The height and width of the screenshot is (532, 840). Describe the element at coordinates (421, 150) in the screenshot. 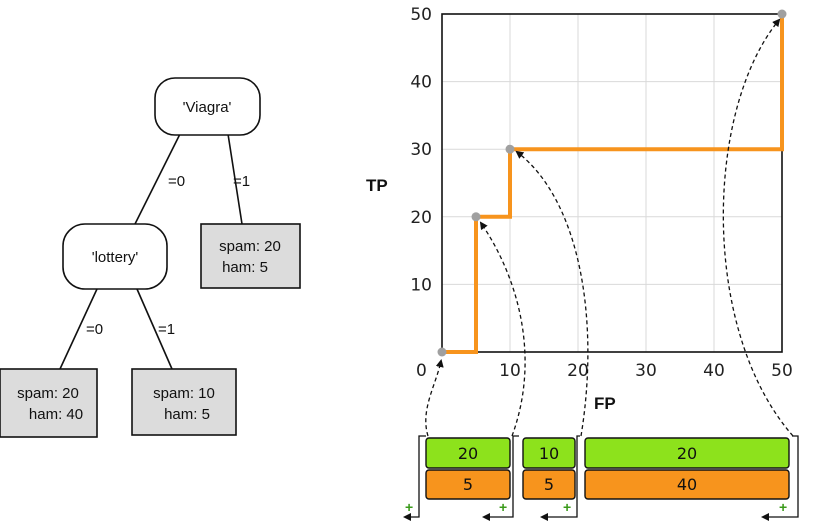

I see `y-tick-label: 30` at that location.